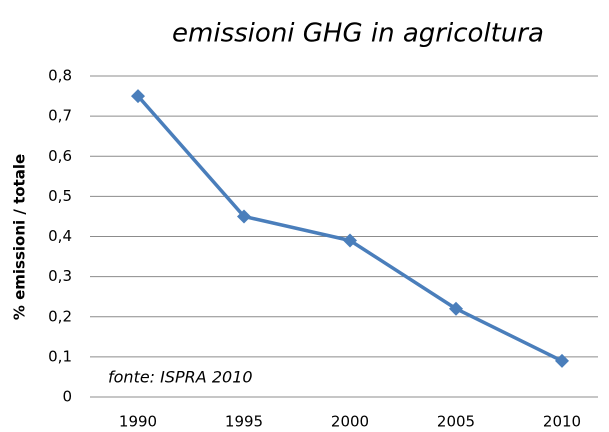 The width and height of the screenshot is (609, 432). Describe the element at coordinates (456, 422) in the screenshot. I see `x-tick-label: 2005` at that location.